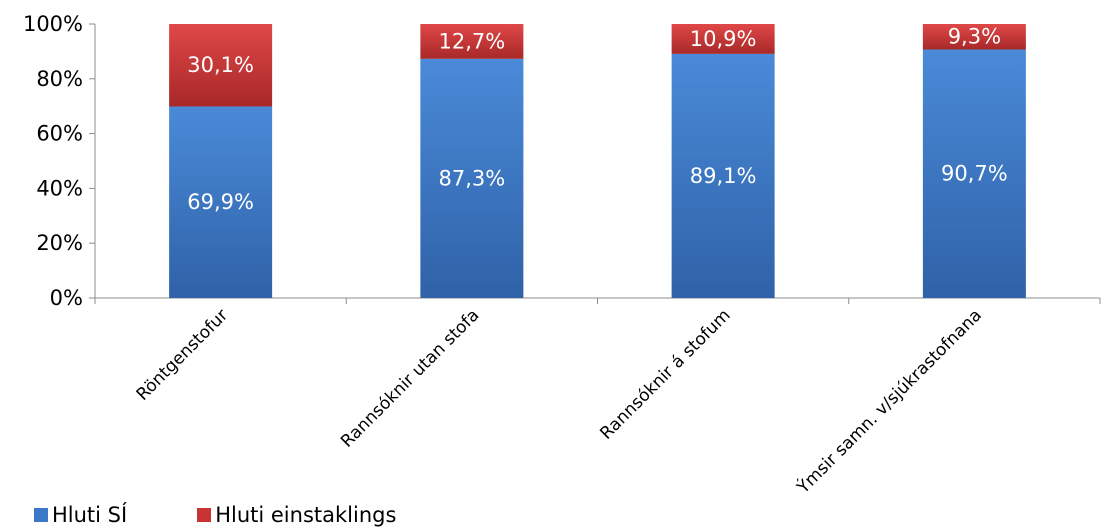  Describe the element at coordinates (59, 134) in the screenshot. I see `y-tick-label: 60%` at that location.